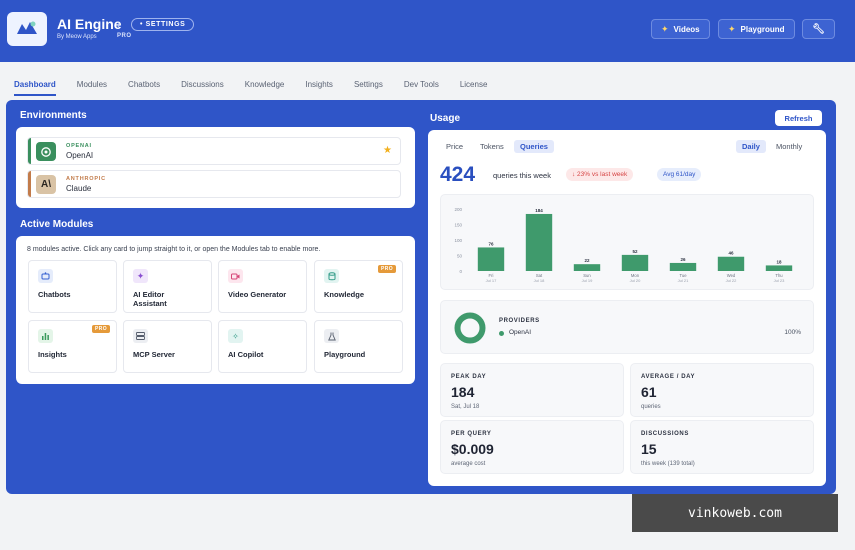  Describe the element at coordinates (651, 407) in the screenshot. I see `stat-sub: queries` at that location.